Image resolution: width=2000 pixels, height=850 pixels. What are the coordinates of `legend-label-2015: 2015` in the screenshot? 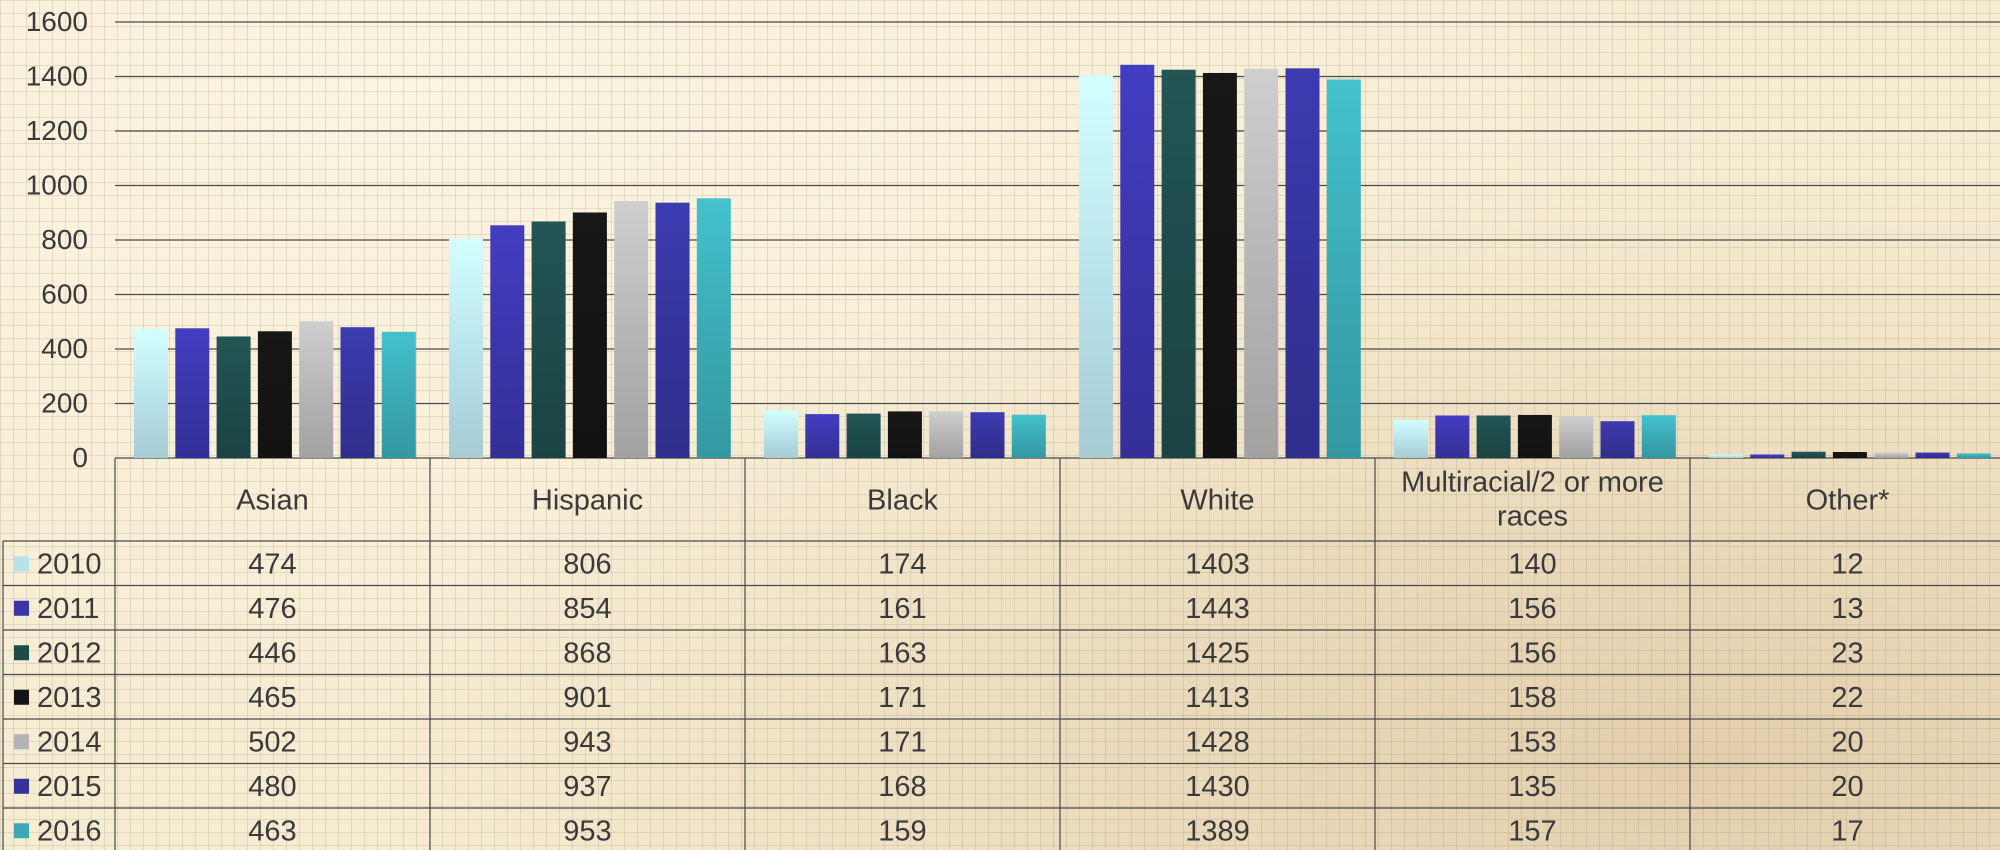 It's located at (69, 787).